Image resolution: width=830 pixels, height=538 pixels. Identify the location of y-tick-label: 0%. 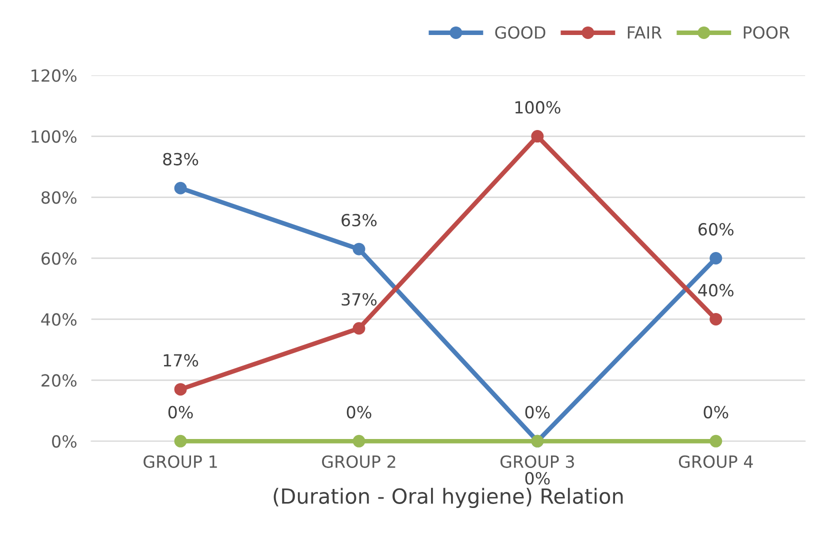
(64, 441).